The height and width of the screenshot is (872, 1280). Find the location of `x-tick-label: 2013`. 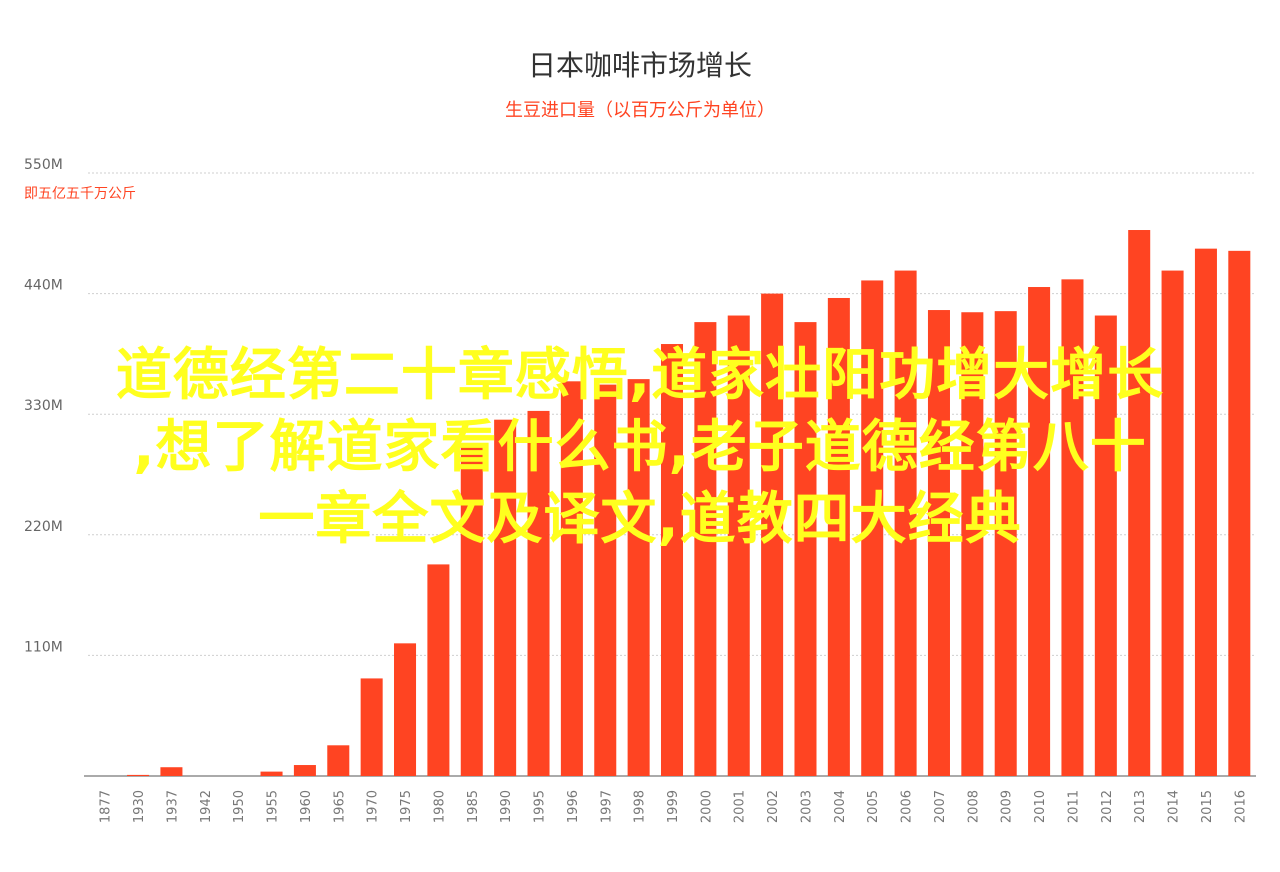

x-tick-label: 2013 is located at coordinates (1140, 806).